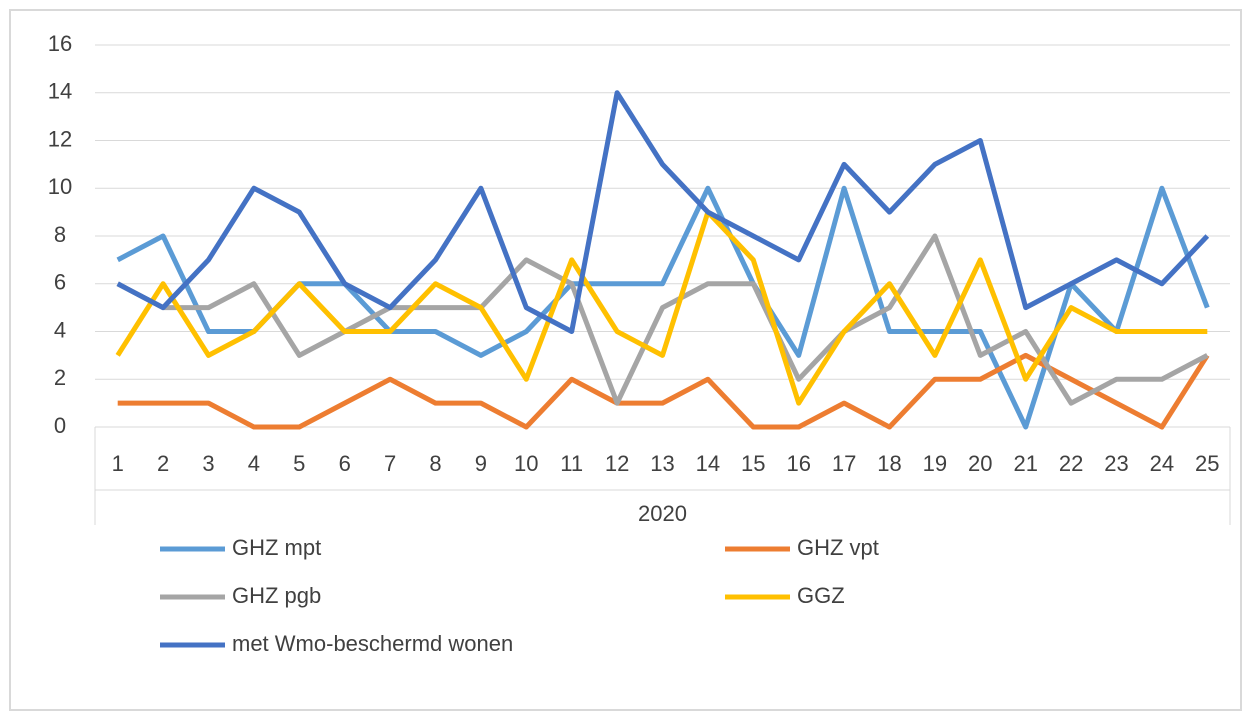  What do you see at coordinates (276, 595) in the screenshot?
I see `legend-label: GHZ pgb` at bounding box center [276, 595].